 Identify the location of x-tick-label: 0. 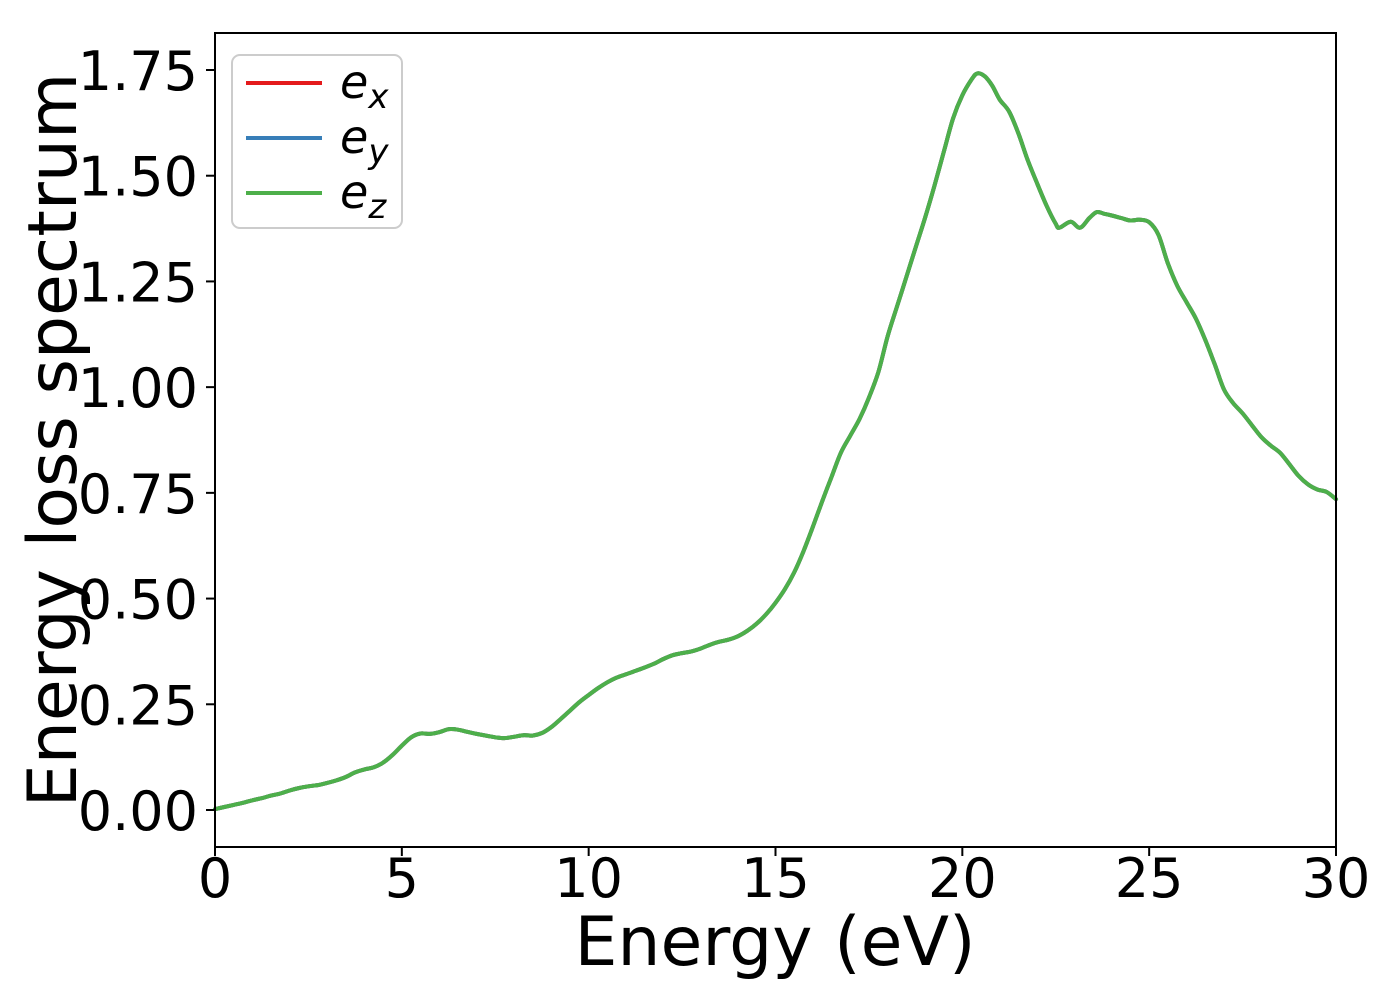
(215, 878).